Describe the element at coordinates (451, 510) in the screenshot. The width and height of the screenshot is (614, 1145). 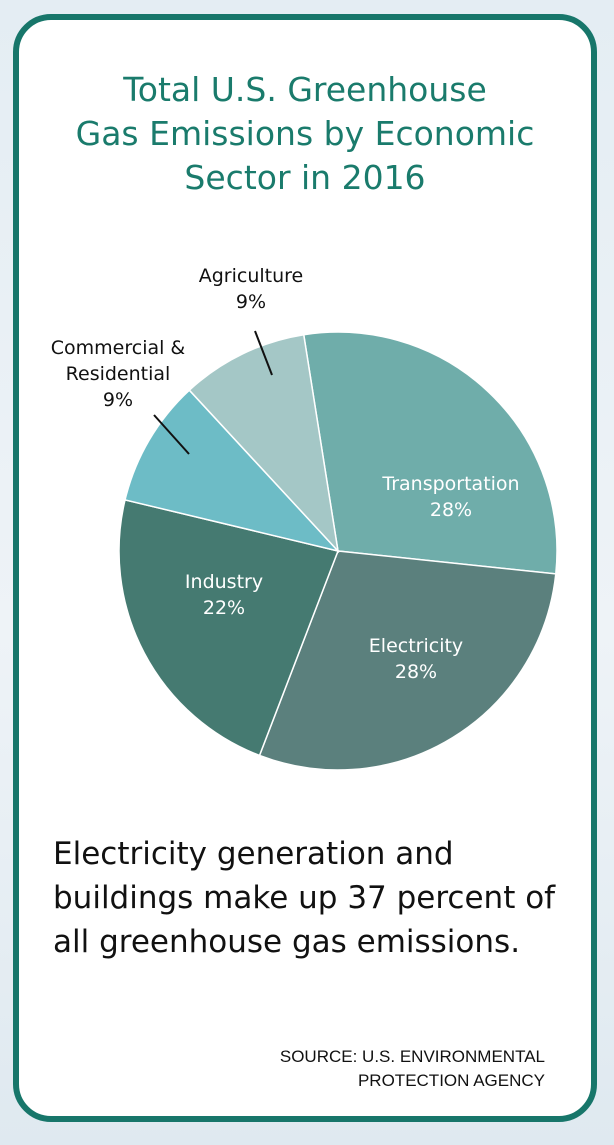
I see `slice-value-transportation: 28%` at that location.